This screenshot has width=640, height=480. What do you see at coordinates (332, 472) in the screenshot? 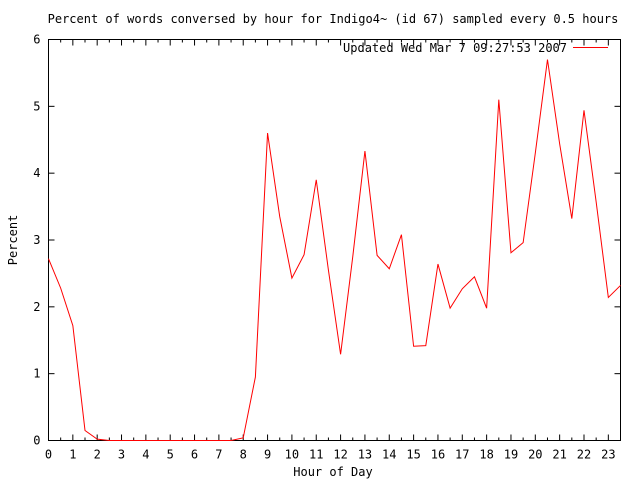
I see `x-axis-label: Hour of Day` at bounding box center [332, 472].